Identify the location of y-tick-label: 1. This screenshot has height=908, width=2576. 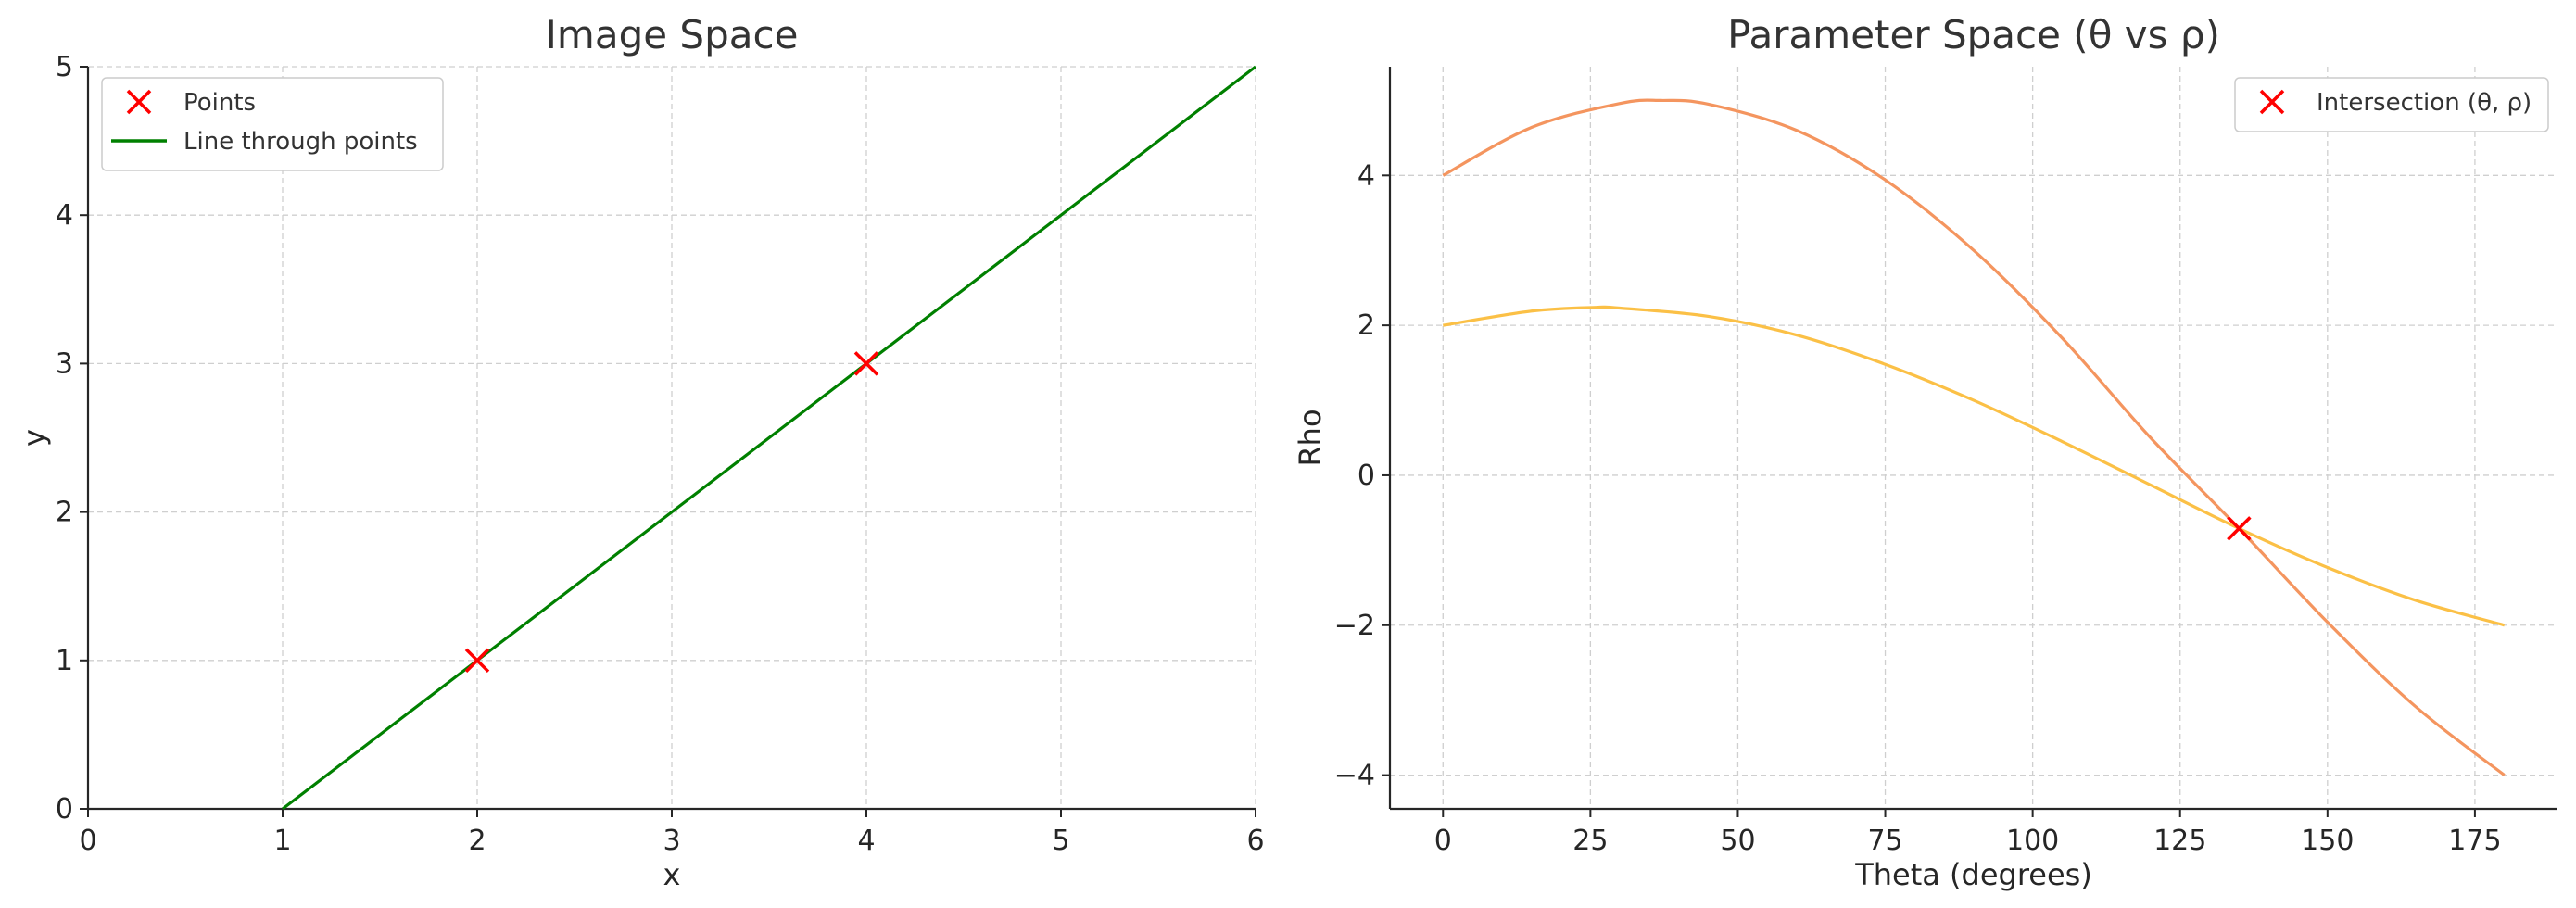
(64, 661).